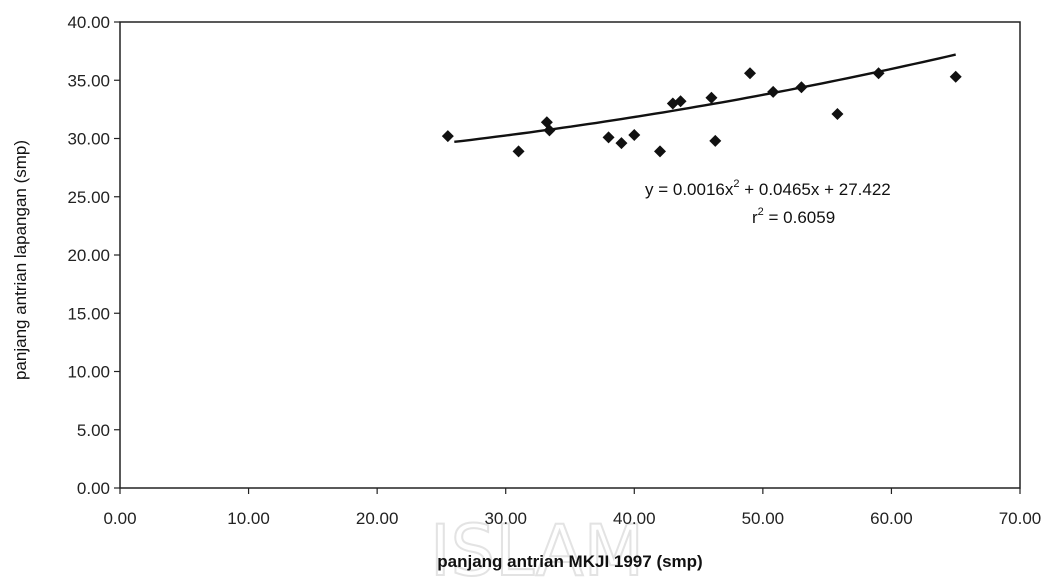  Describe the element at coordinates (634, 518) in the screenshot. I see `x-tick-label: 40.00` at that location.